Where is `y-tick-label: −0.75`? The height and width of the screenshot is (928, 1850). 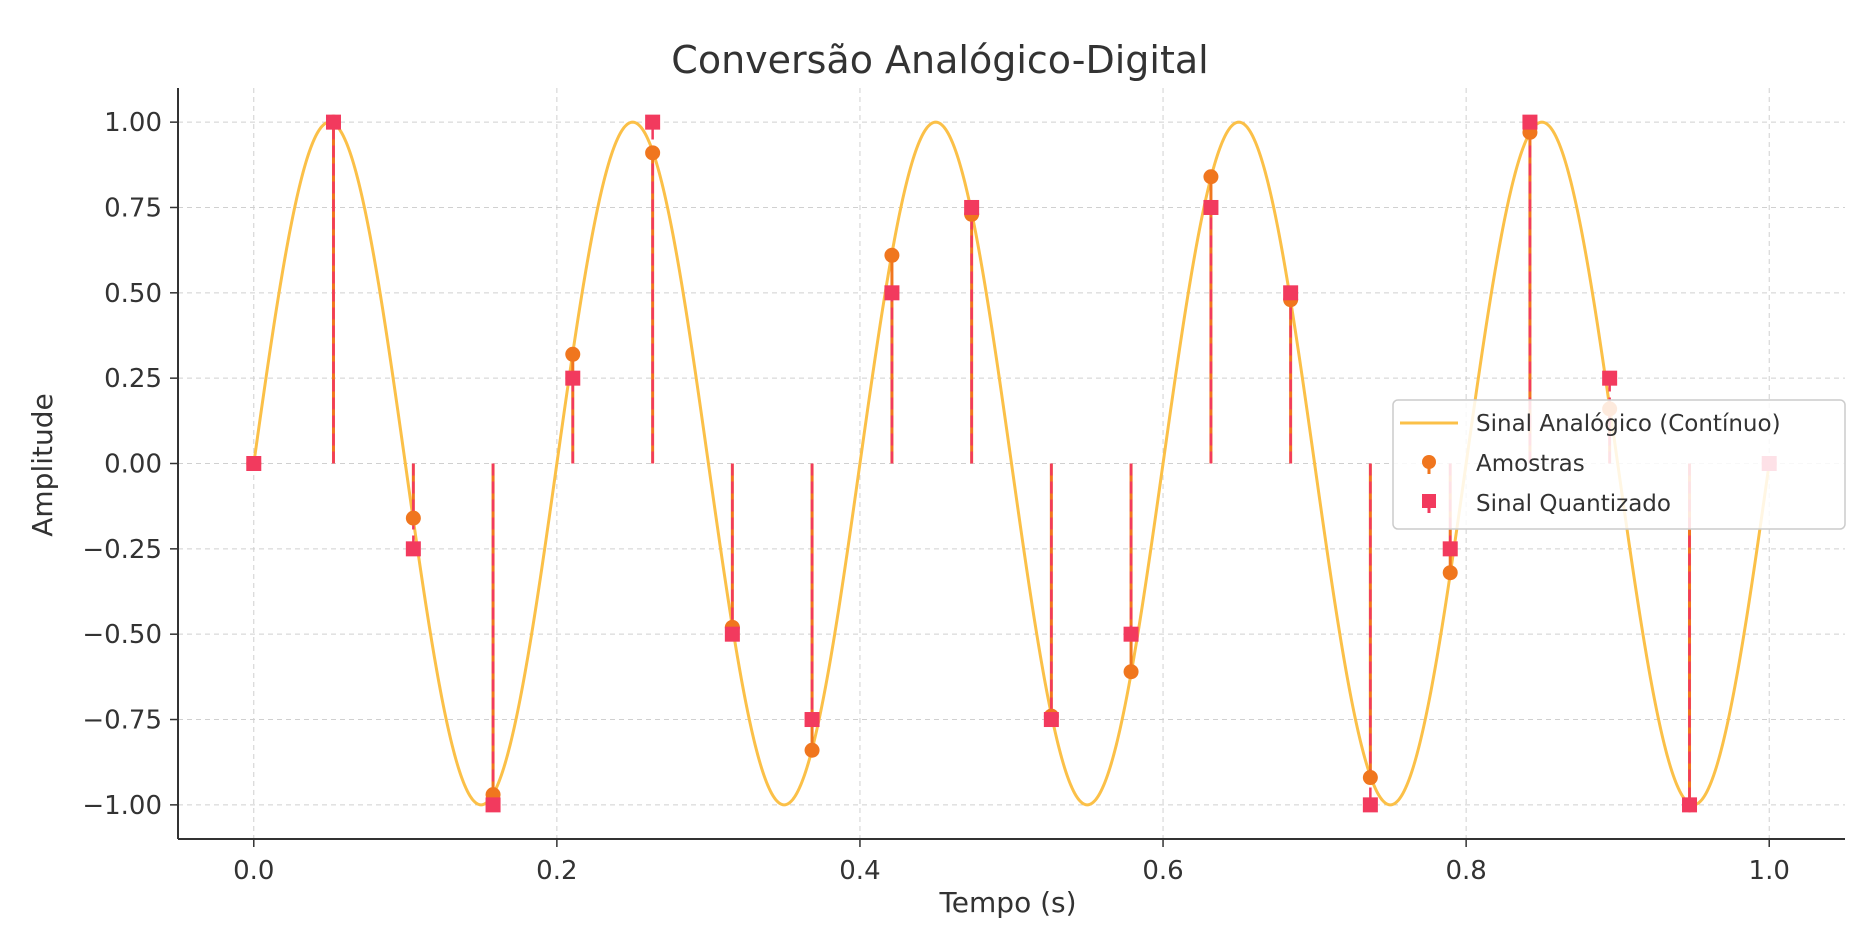 y-tick-label: −0.75 is located at coordinates (122, 721).